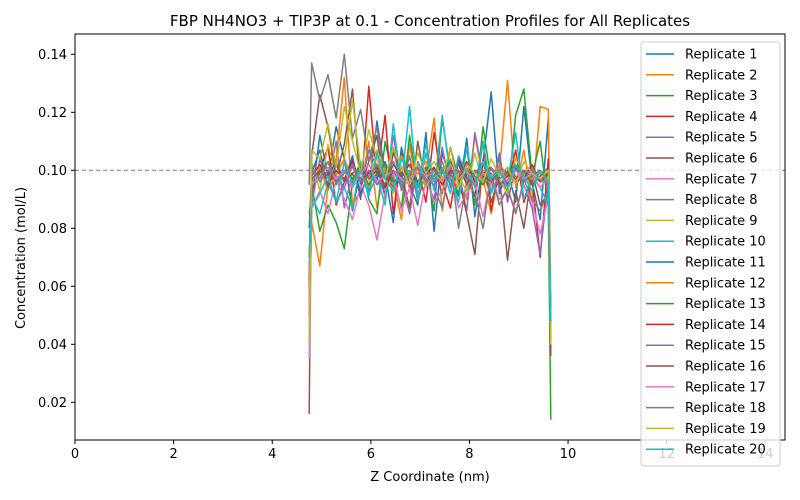 The image size is (800, 500). Describe the element at coordinates (371, 454) in the screenshot. I see `x-tick-label: 6` at that location.